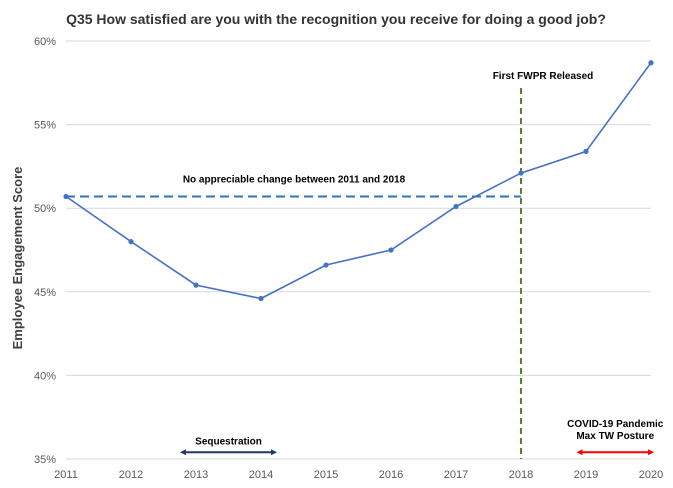 This screenshot has width=673, height=488. Describe the element at coordinates (615, 436) in the screenshot. I see `covid-annotation-line: Max TW Posture` at that location.